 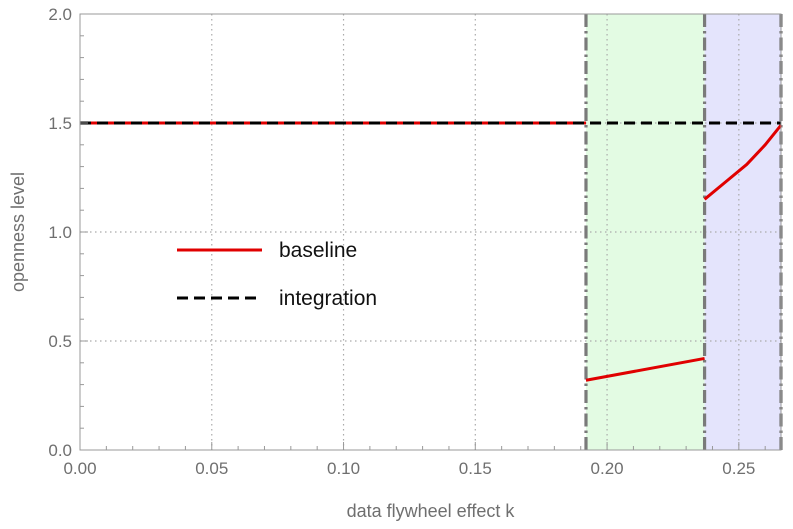 I want to click on x-tick-labels: 0.00 0.05 0.10 0.15 0.20 0.25, so click(x=409, y=468).